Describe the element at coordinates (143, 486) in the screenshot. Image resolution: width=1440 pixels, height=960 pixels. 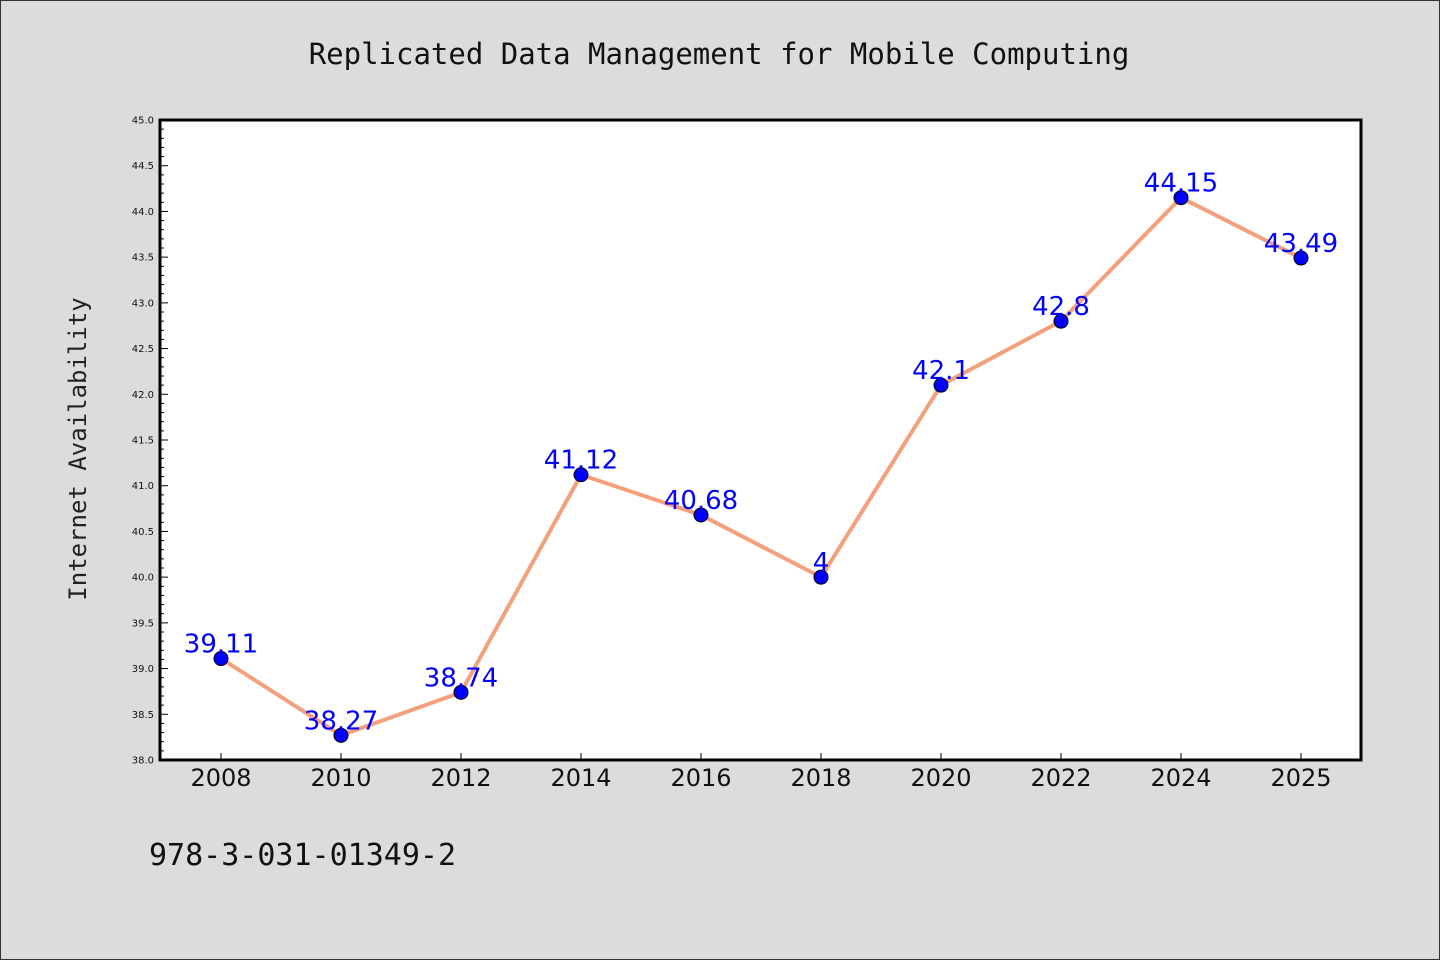
I see `y-tick-label: 41.0` at that location.